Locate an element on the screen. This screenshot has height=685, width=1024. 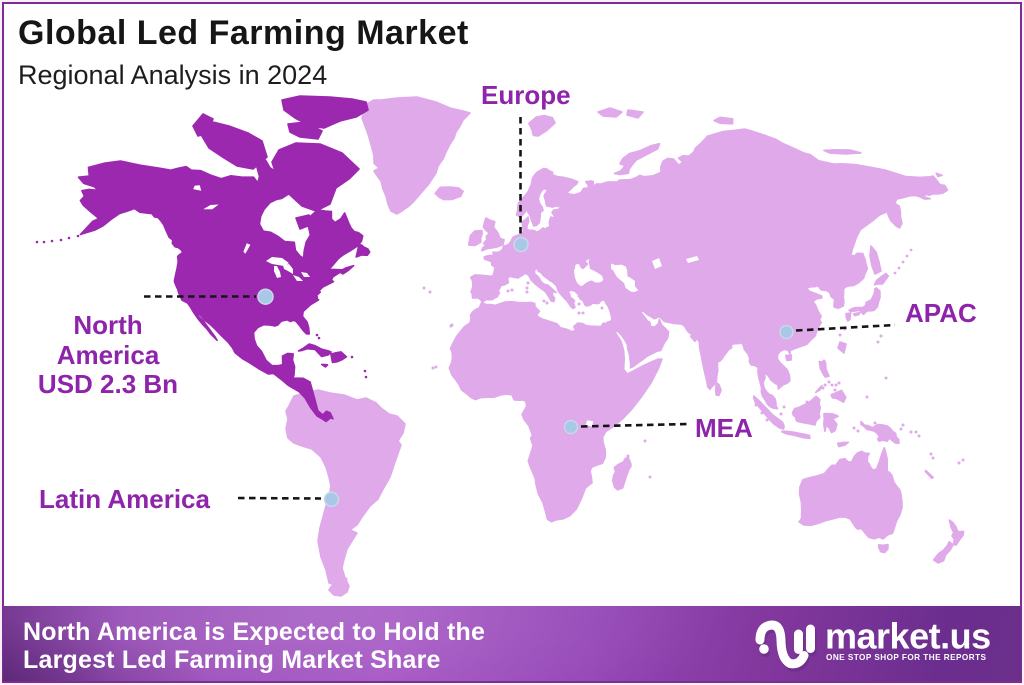
svg-text: market.us is located at coordinates (908, 636).